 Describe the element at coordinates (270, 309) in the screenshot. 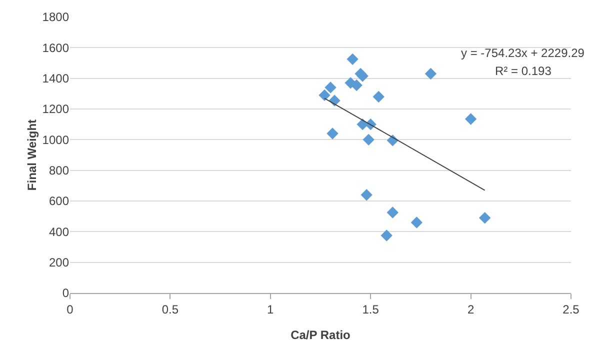

I see `x-tick-label: 1` at that location.